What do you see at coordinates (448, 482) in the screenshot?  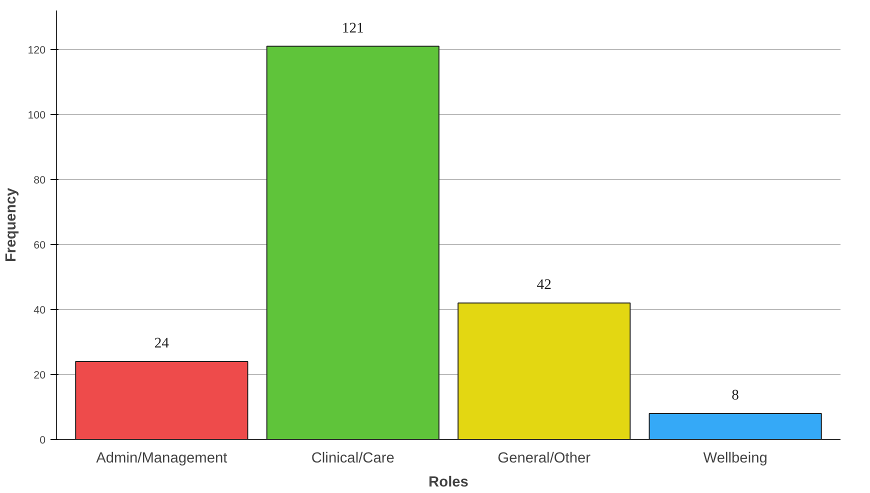 I see `x-axis-title: Roles` at bounding box center [448, 482].